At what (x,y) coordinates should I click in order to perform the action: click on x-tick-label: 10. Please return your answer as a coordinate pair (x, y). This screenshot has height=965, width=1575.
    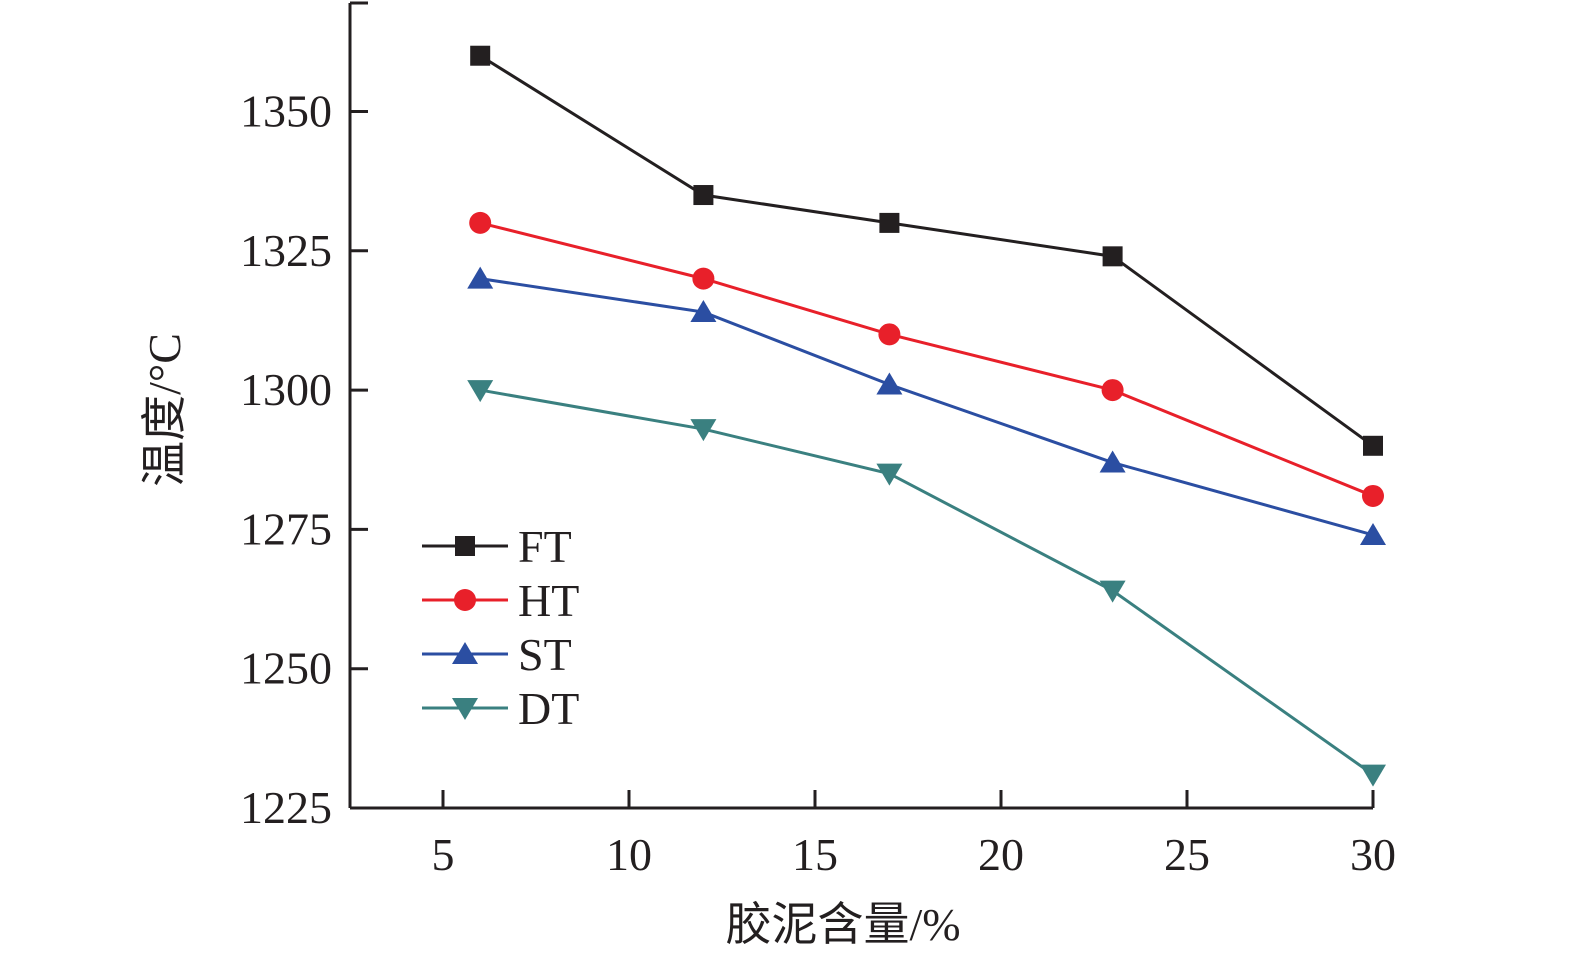
    Looking at the image, I should click on (629, 854).